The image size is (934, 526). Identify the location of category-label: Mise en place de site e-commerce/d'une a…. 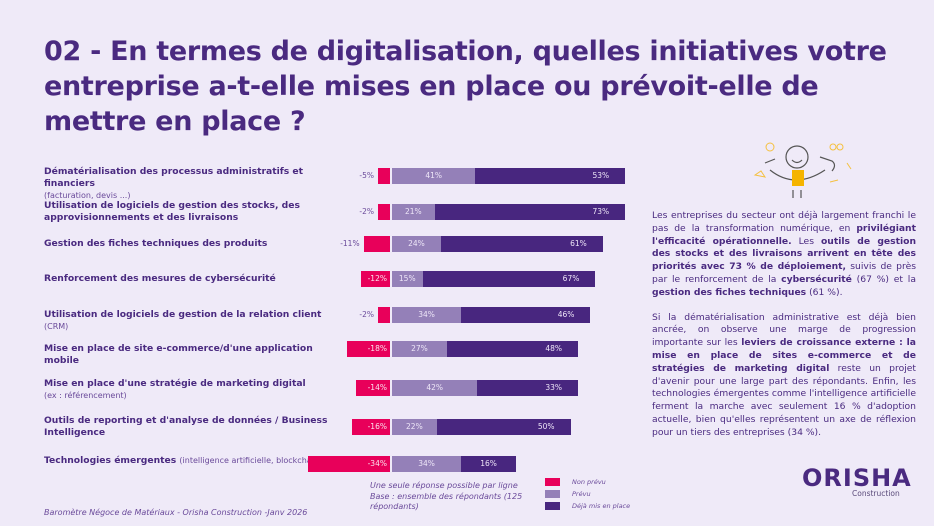
(189, 355).